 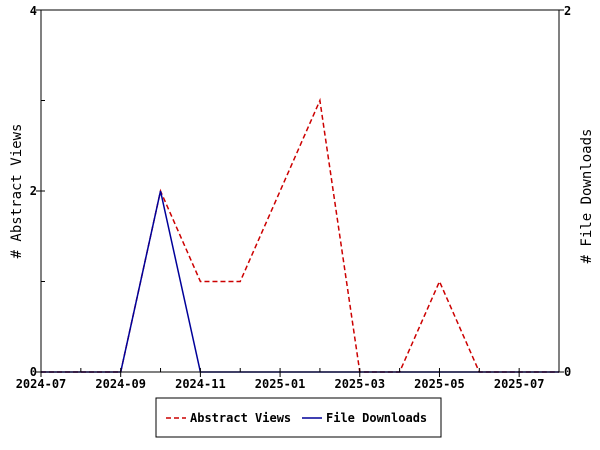 I want to click on y2-axis-title: # File Downloads, so click(x=587, y=196).